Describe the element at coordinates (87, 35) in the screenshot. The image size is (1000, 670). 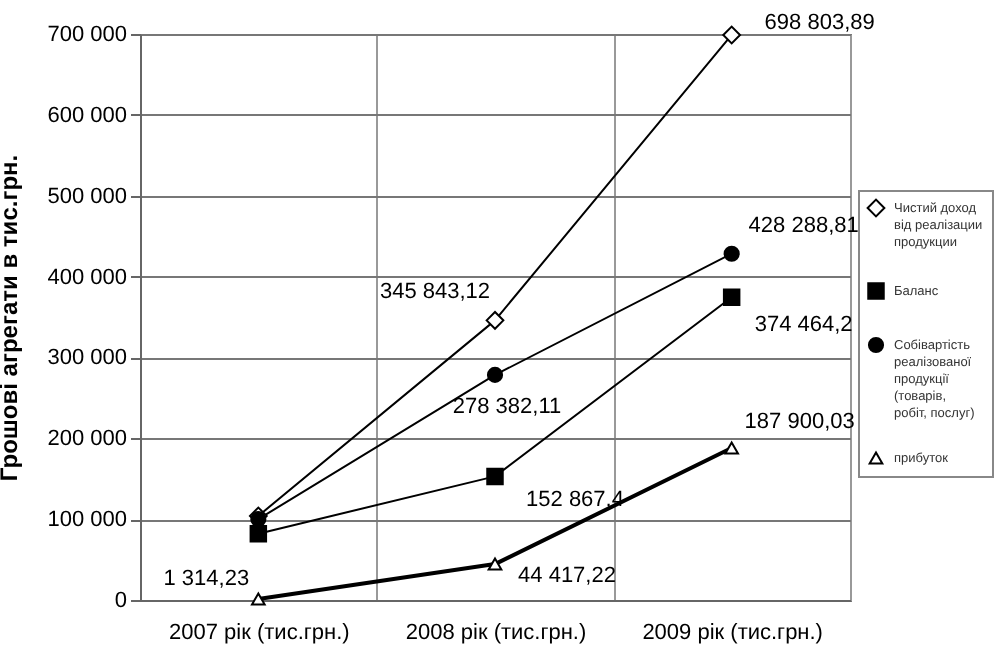
I see `y-tick-label: 700 000` at that location.